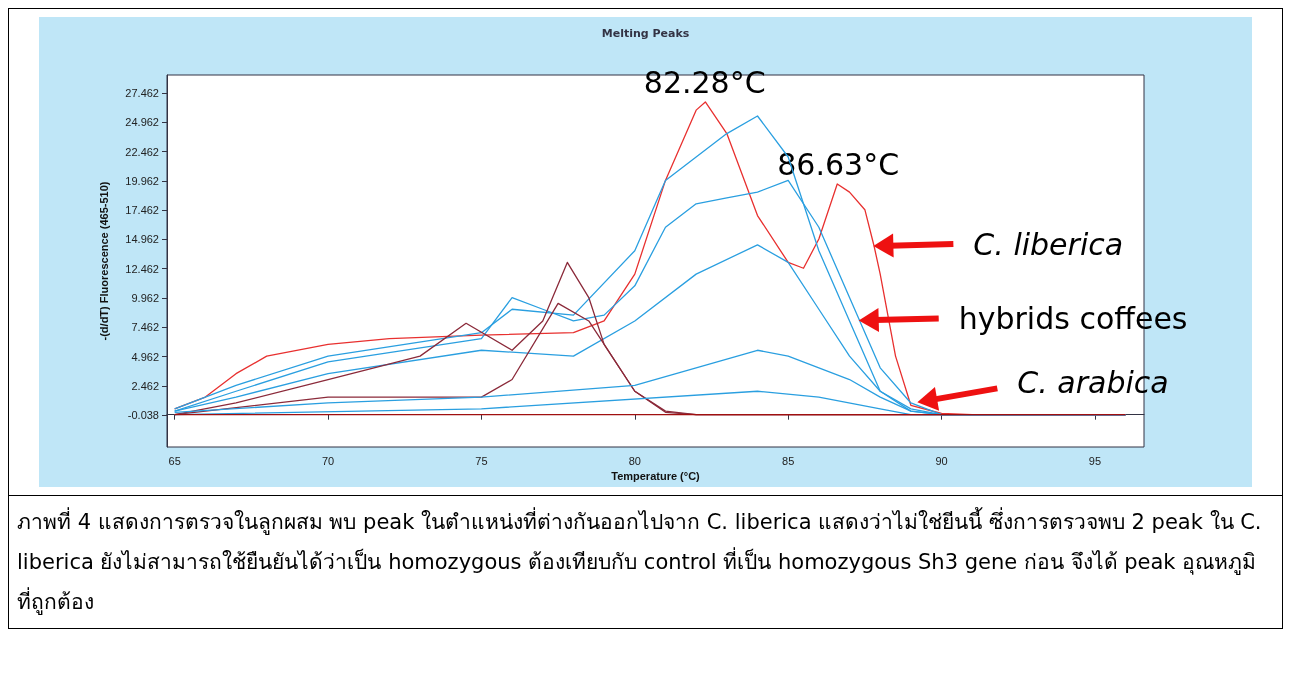  Describe the element at coordinates (1095, 460) in the screenshot. I see `x-tick-label: 95` at that location.